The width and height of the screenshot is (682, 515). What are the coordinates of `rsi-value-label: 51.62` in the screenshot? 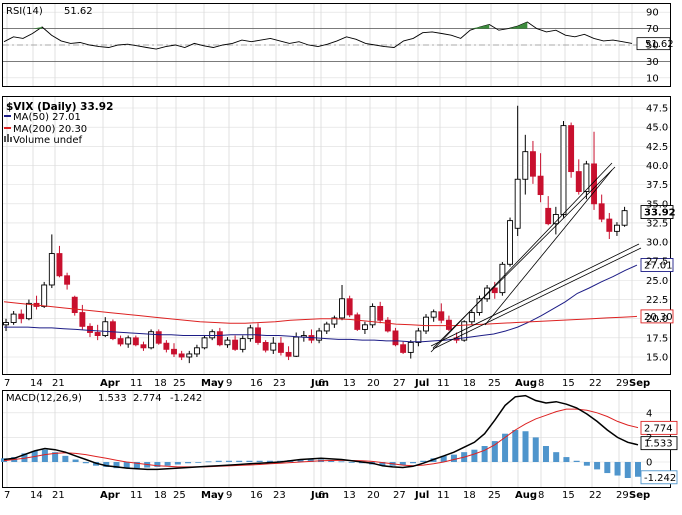 It's located at (78, 11).